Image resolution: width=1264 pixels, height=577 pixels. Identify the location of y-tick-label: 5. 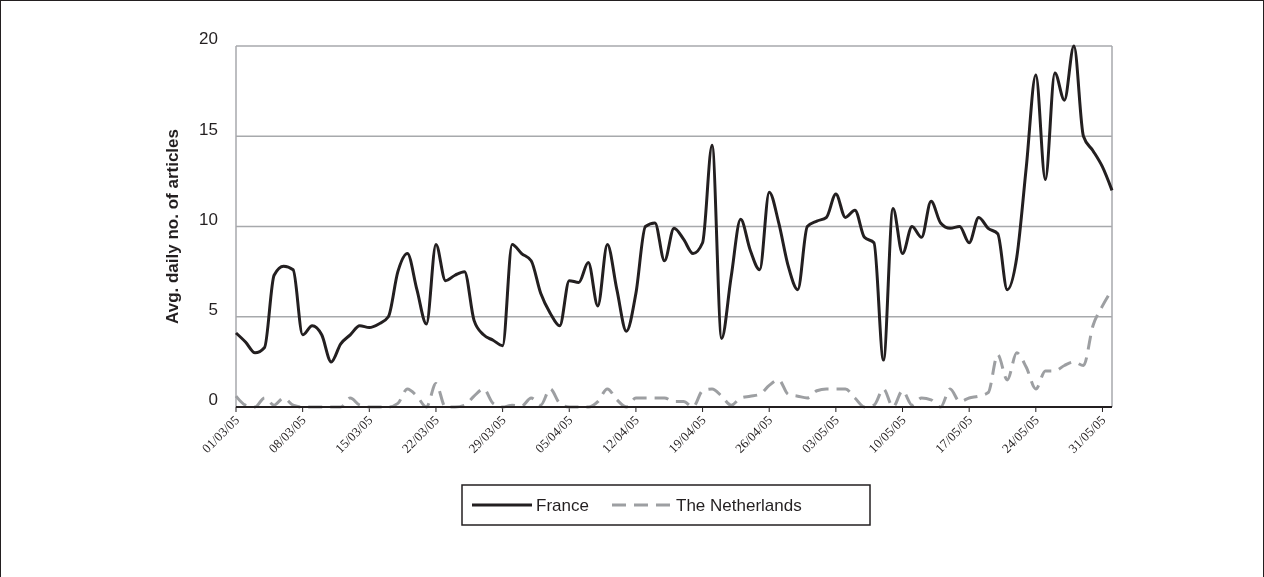
(213, 310).